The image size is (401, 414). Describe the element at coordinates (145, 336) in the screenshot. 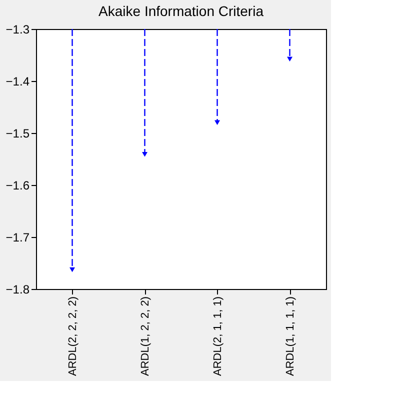

I see `x-tick-label: ARDL(1, 2, 2, 2)` at that location.